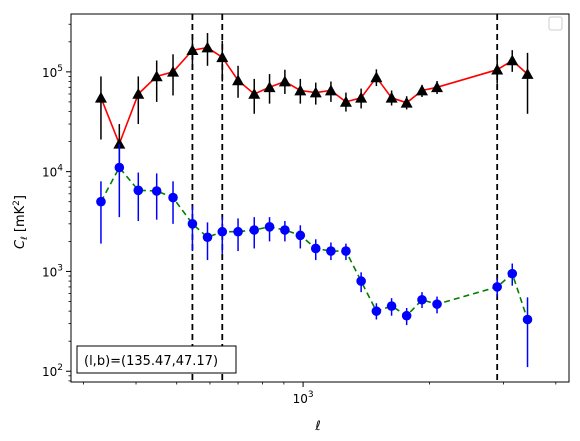  Describe the element at coordinates (52, 271) in the screenshot. I see `y-tick-label: 10³` at that location.